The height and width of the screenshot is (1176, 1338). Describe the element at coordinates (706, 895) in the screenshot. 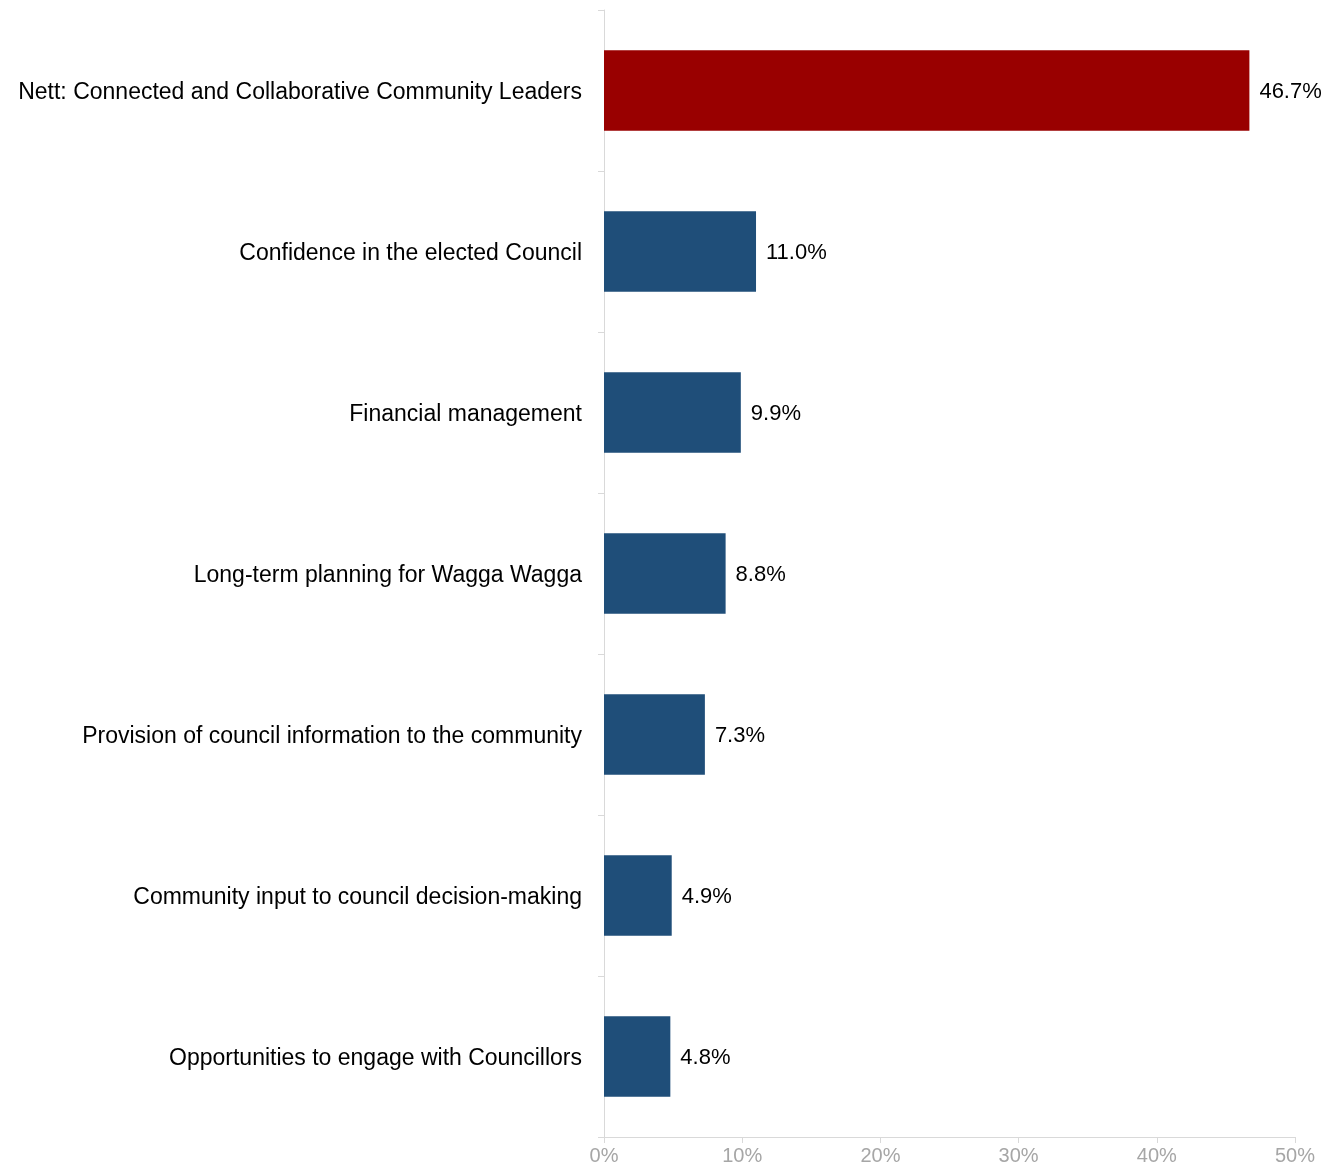

I see `data-label: 4.9%` at that location.